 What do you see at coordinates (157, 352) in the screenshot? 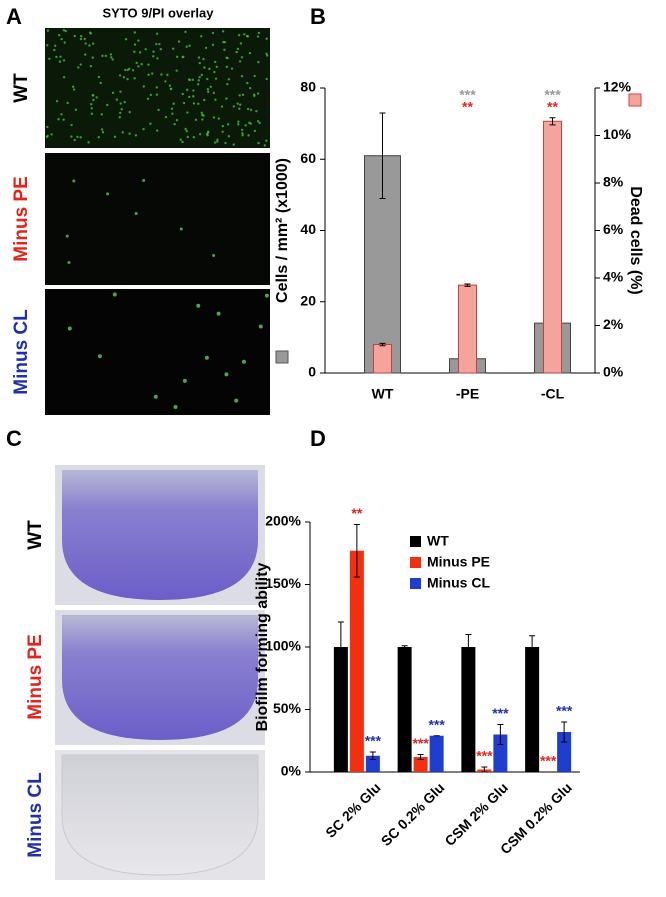
I see `micrograph` at bounding box center [157, 352].